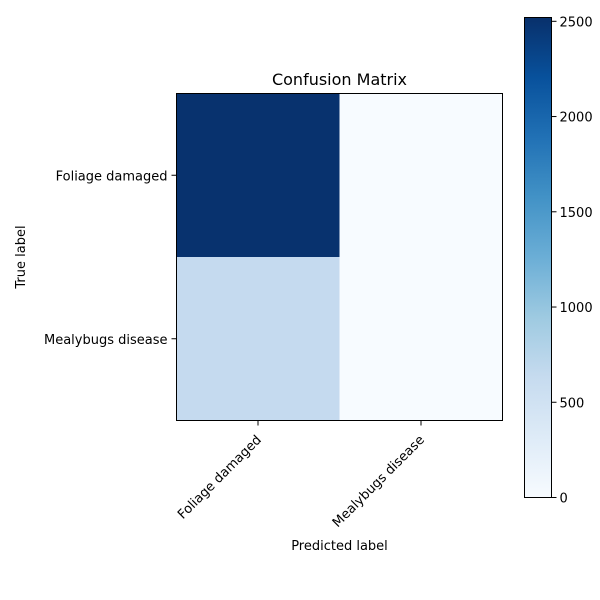 Image resolution: width=600 pixels, height=600 pixels. What do you see at coordinates (576, 22) in the screenshot?
I see `colorbar-tick-label: 2500` at bounding box center [576, 22].